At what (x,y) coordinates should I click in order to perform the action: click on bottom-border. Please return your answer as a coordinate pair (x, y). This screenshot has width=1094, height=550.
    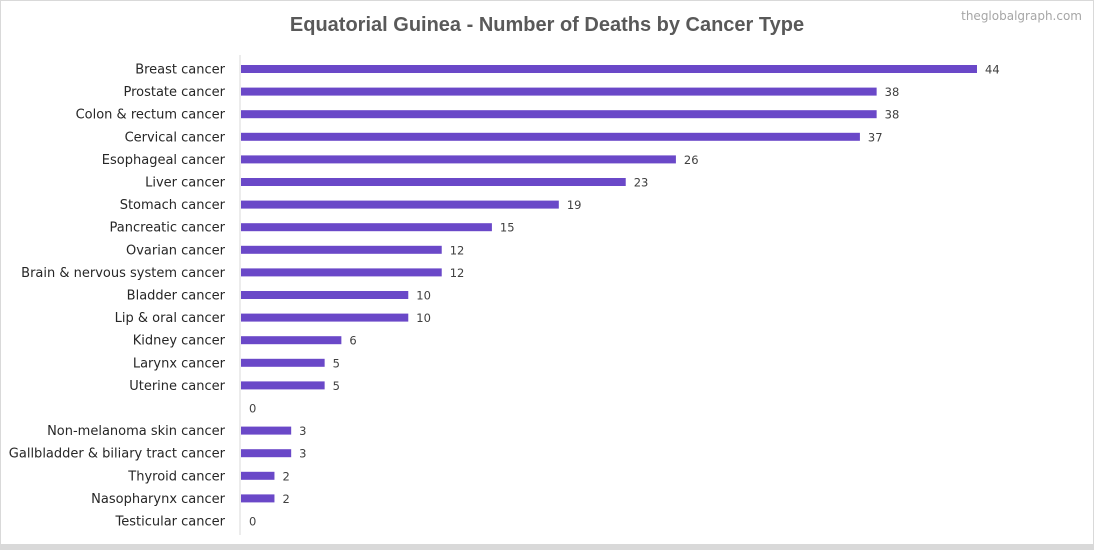
    Looking at the image, I should click on (547, 547).